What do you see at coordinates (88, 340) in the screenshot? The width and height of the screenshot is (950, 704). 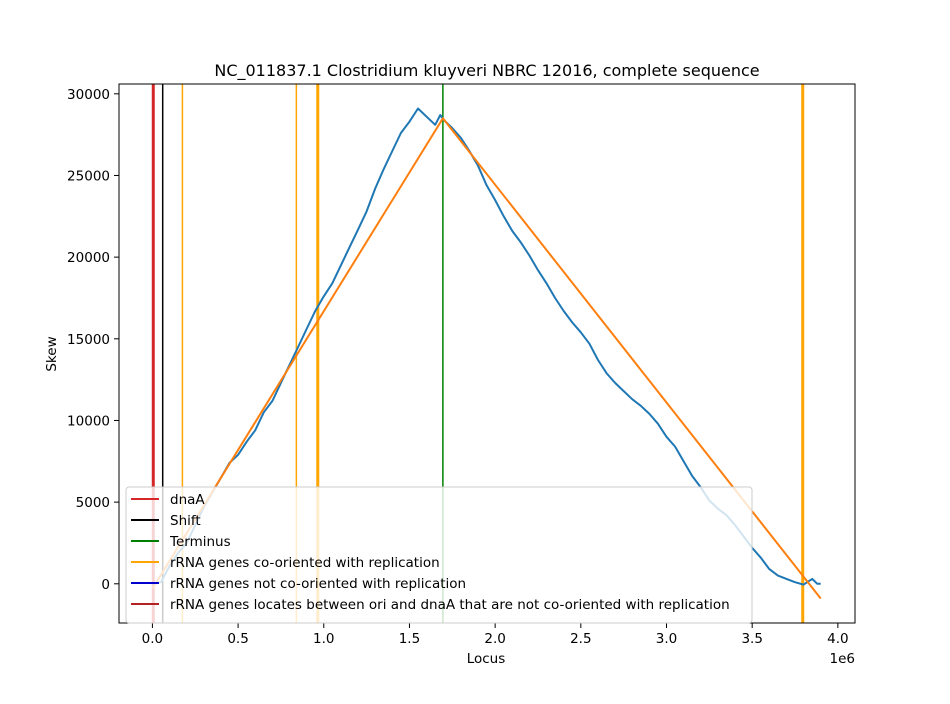 I see `y-tick-label: 15000` at bounding box center [88, 340].